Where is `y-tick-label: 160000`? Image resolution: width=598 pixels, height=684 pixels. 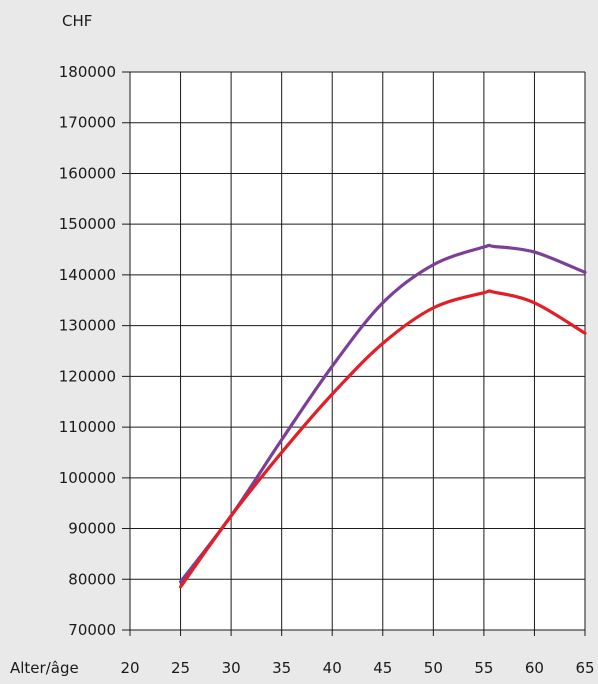
y-tick-label: 160000 is located at coordinates (87, 173).